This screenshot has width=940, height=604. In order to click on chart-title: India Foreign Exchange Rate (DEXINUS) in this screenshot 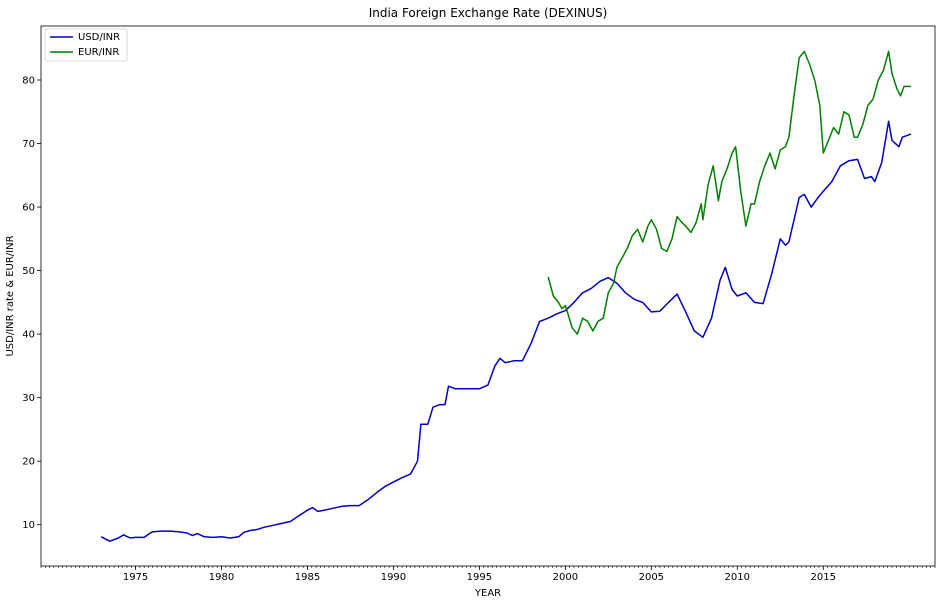, I will do `click(488, 13)`.